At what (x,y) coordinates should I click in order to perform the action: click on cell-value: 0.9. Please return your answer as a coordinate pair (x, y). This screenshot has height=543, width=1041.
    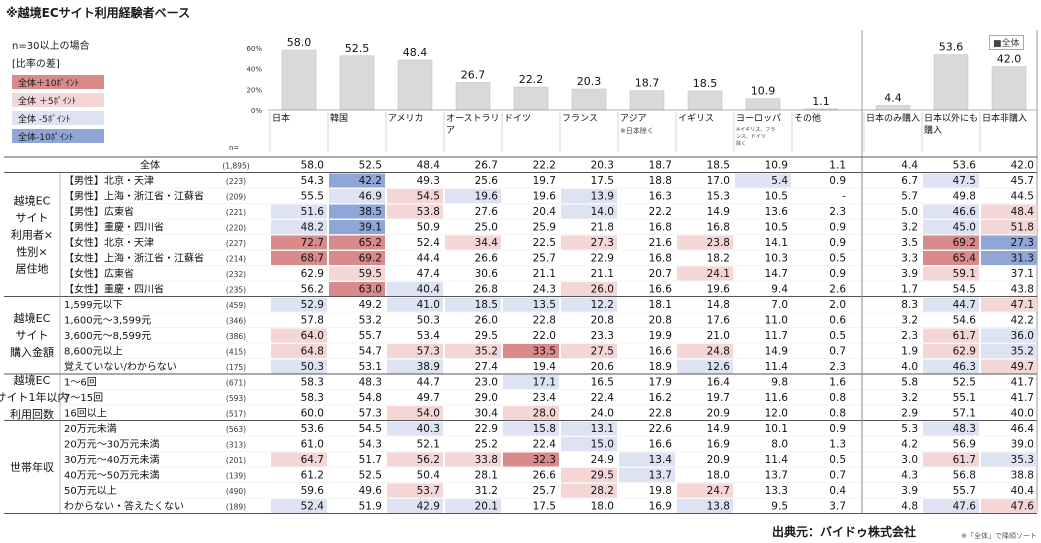
    Looking at the image, I should click on (837, 429).